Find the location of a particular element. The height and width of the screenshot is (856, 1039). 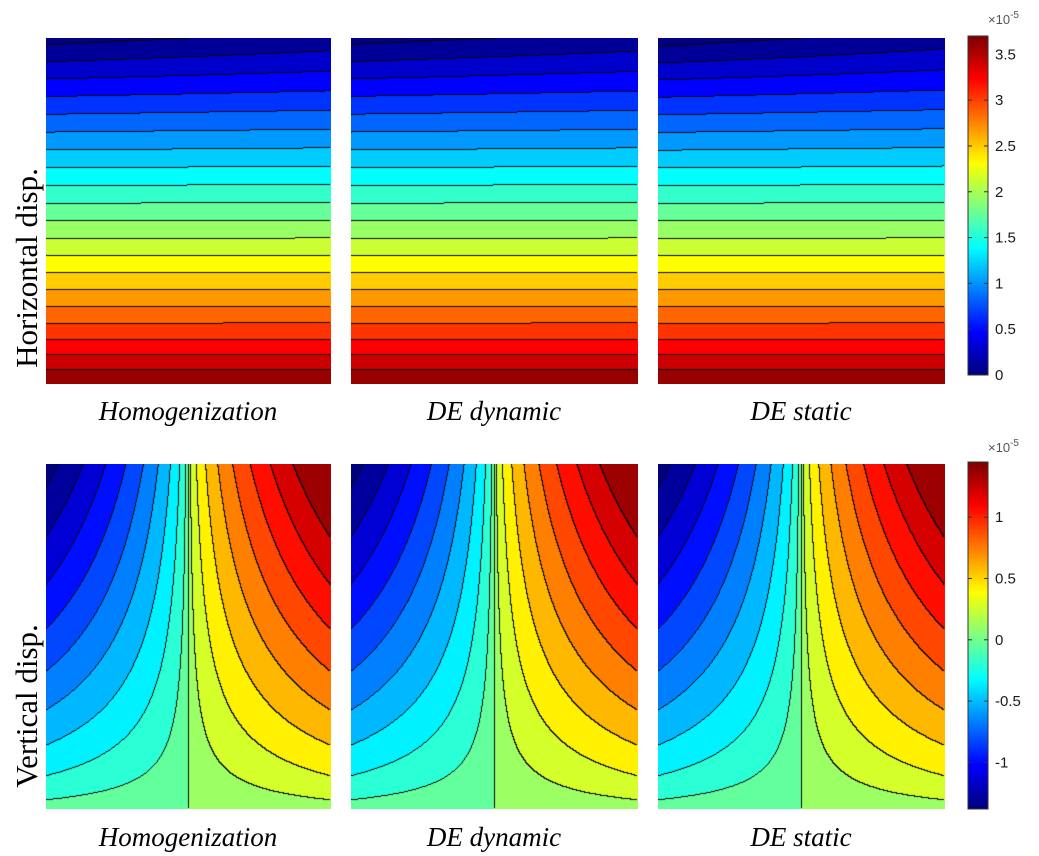

colorbar-vertical-multiplier: ×10⁻⁵ is located at coordinates (1003, 446).